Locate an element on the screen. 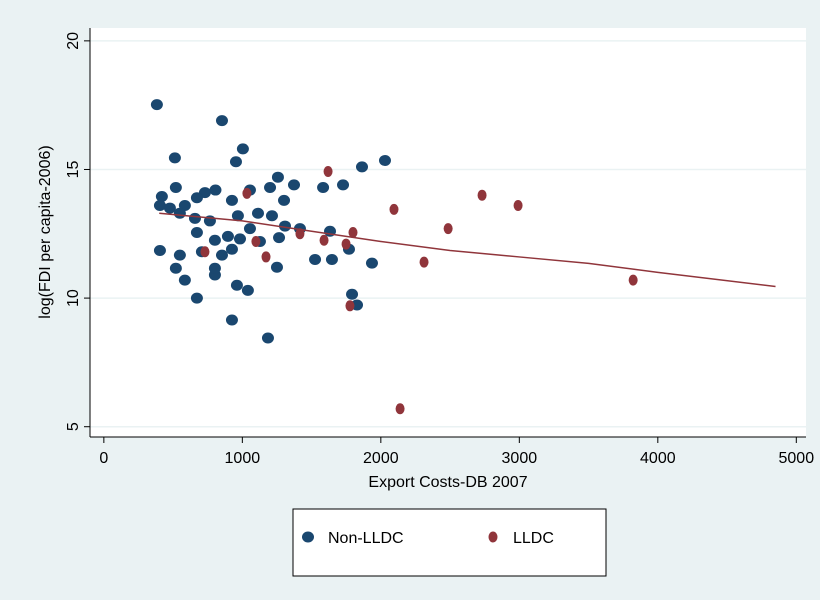  y-tick-label: 20 is located at coordinates (73, 41).